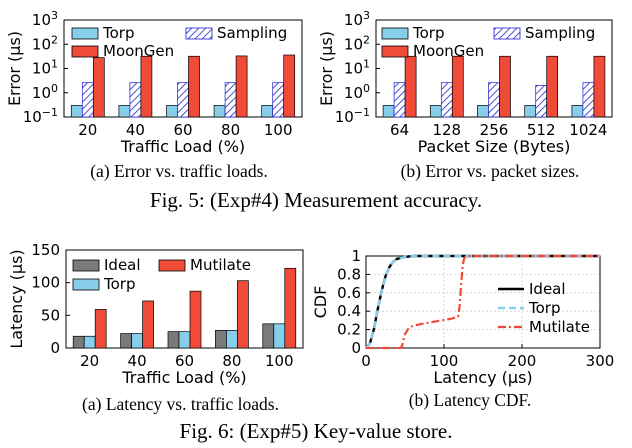 The image size is (632, 448). What do you see at coordinates (86, 265) in the screenshot?
I see `a6-legend-swatch` at bounding box center [86, 265].